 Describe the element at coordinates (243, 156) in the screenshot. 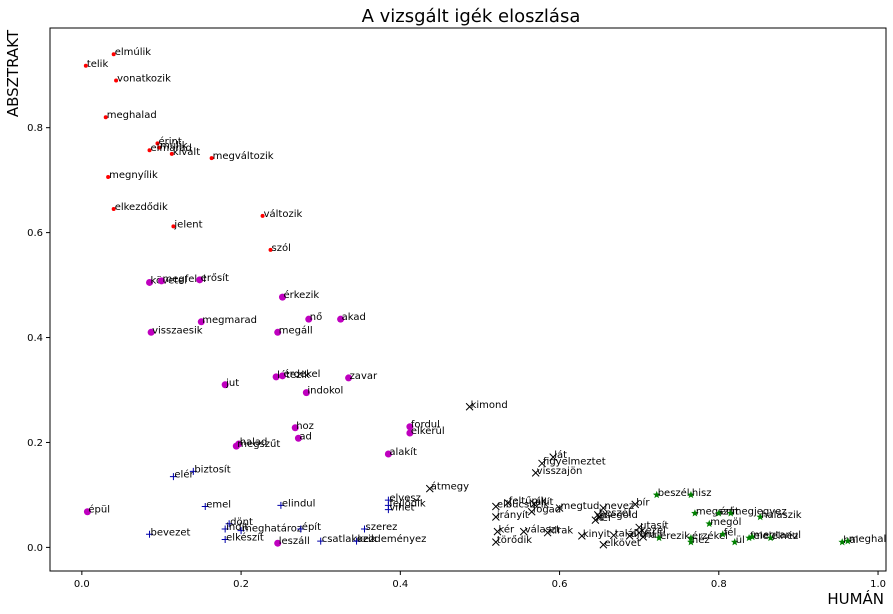

I see `data-point-label: megváltozik` at that location.